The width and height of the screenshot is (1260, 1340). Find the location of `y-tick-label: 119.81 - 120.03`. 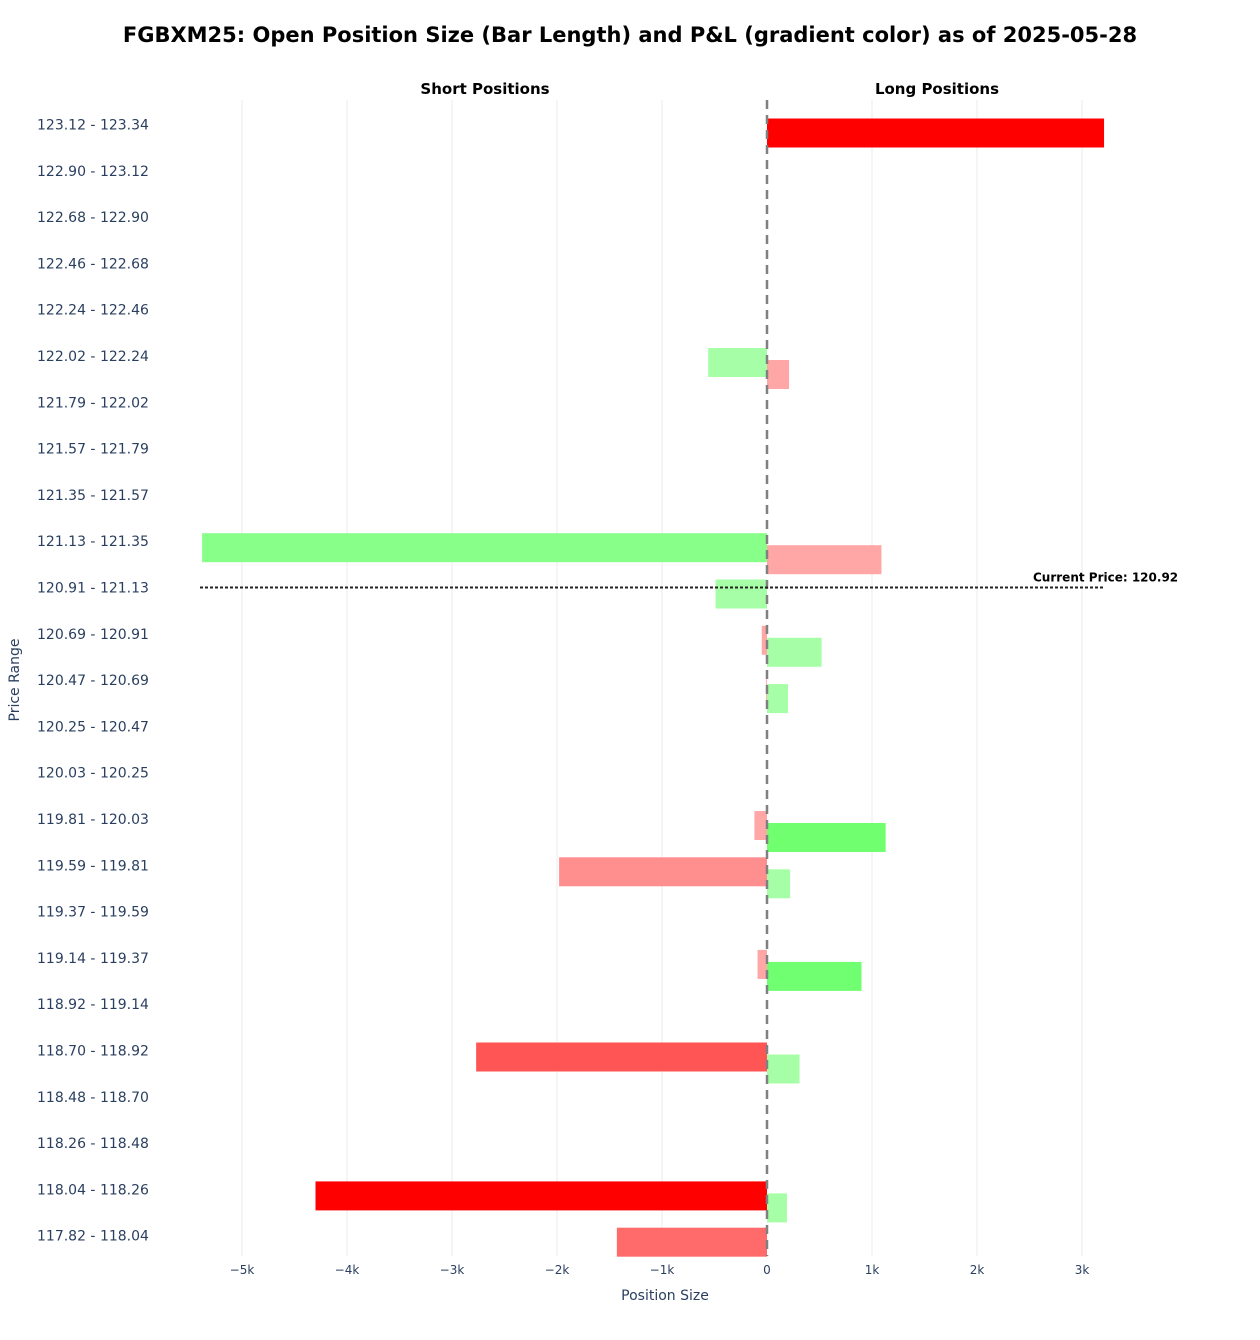

y-tick-label: 119.81 - 120.03 is located at coordinates (93, 820).